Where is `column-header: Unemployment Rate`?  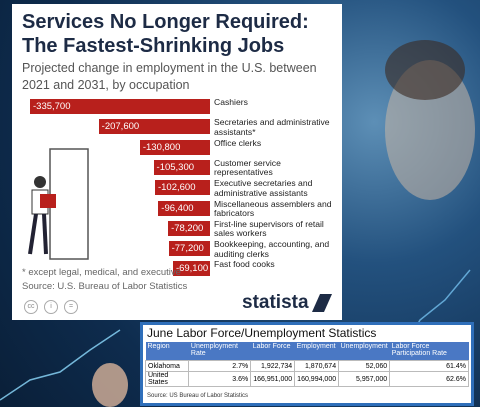 column-header: Unemployment Rate is located at coordinates (219, 351).